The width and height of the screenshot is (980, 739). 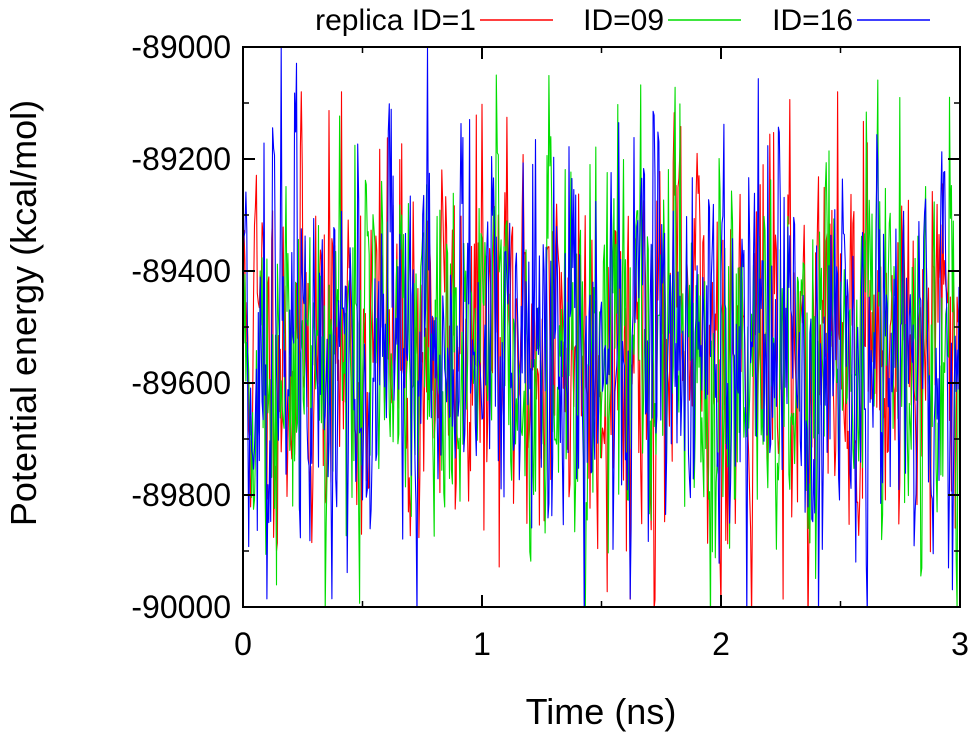 I want to click on y-tick-label: -89400, so click(x=181, y=271).